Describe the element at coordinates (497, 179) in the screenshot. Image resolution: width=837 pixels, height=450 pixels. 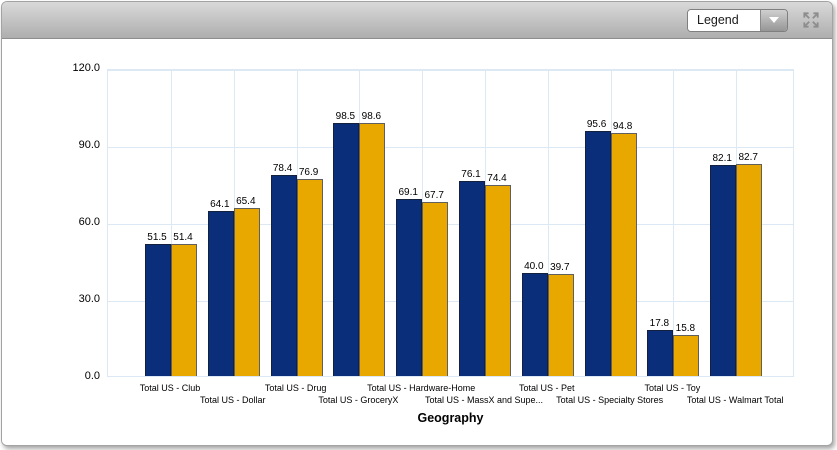
I see `bar-value-label: 74.4` at that location.